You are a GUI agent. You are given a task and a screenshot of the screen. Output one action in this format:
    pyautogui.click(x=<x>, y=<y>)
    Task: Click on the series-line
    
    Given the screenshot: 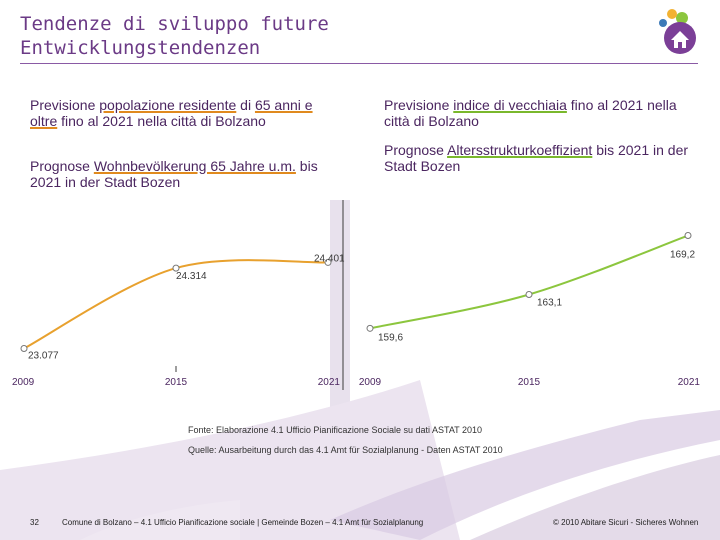 What is the action you would take?
    pyautogui.click(x=529, y=282)
    